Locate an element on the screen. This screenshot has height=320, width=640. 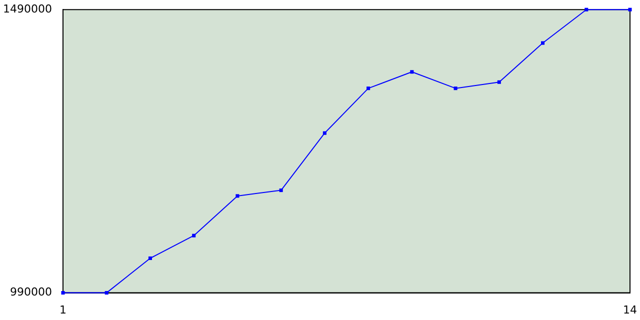
y-tick-label: 990000 is located at coordinates (31, 292).